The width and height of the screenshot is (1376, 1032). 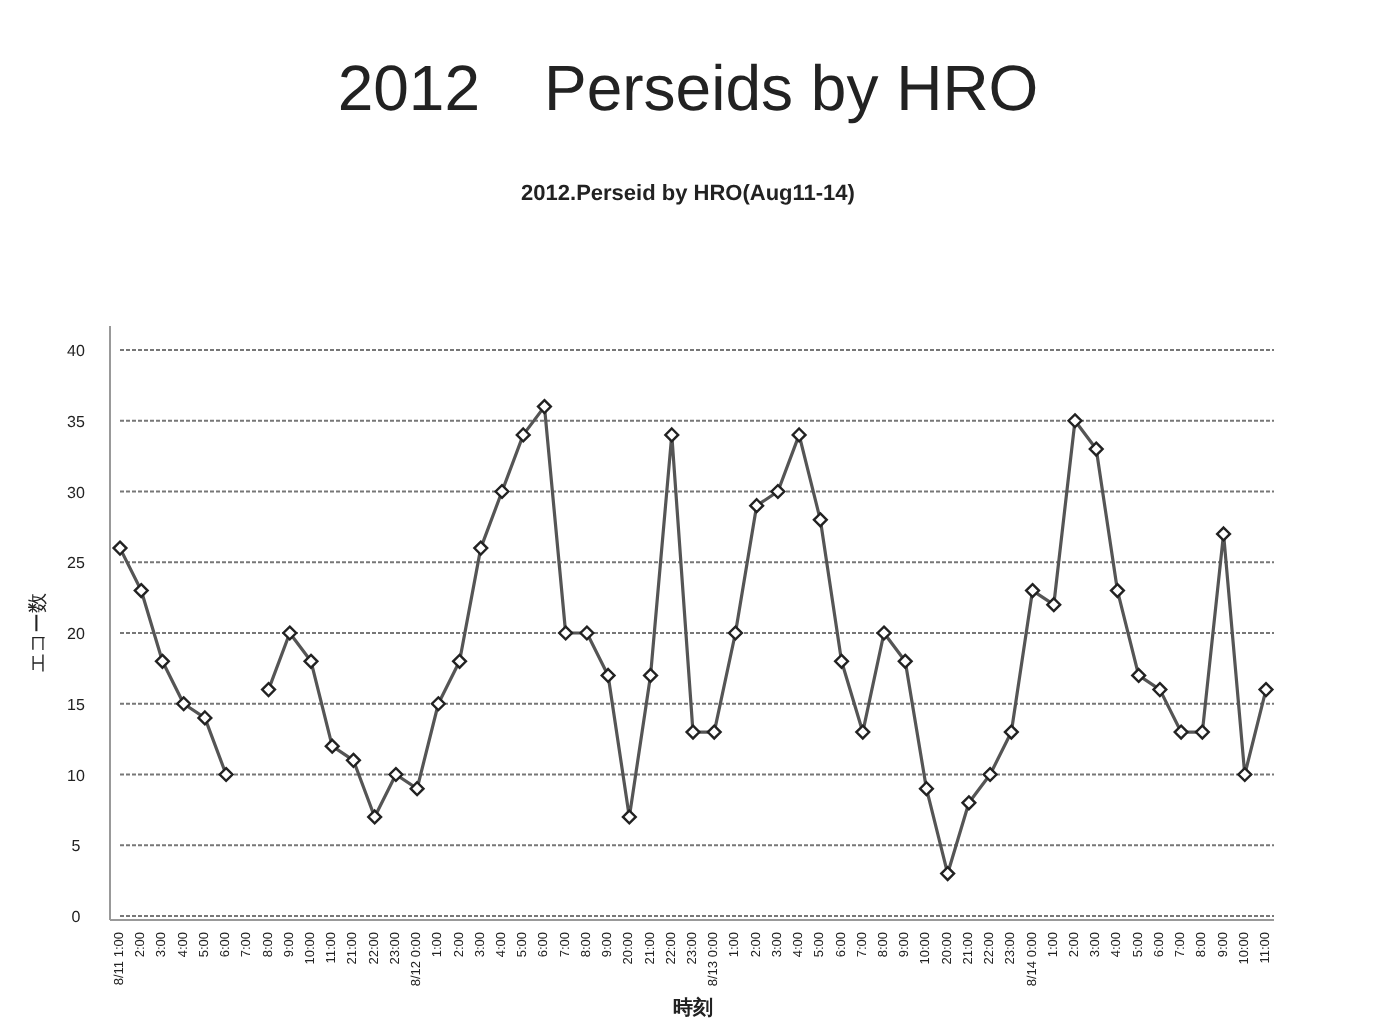 I want to click on y-tick-label: 25, so click(x=76, y=563).